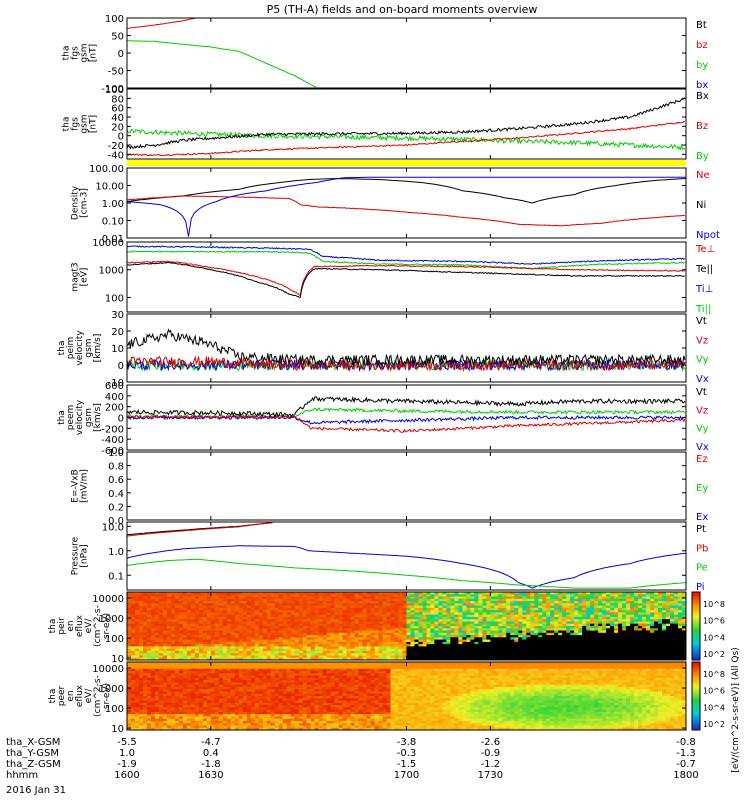 The image size is (750, 800). Describe the element at coordinates (406, 255) in the screenshot. I see `temperature-series-Ti⊥` at that location.